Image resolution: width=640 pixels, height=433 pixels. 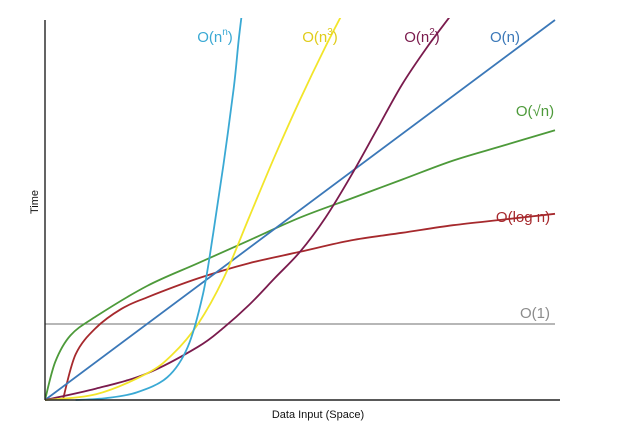 What do you see at coordinates (505, 37) in the screenshot?
I see `series-label-linear: O(n)` at bounding box center [505, 37].